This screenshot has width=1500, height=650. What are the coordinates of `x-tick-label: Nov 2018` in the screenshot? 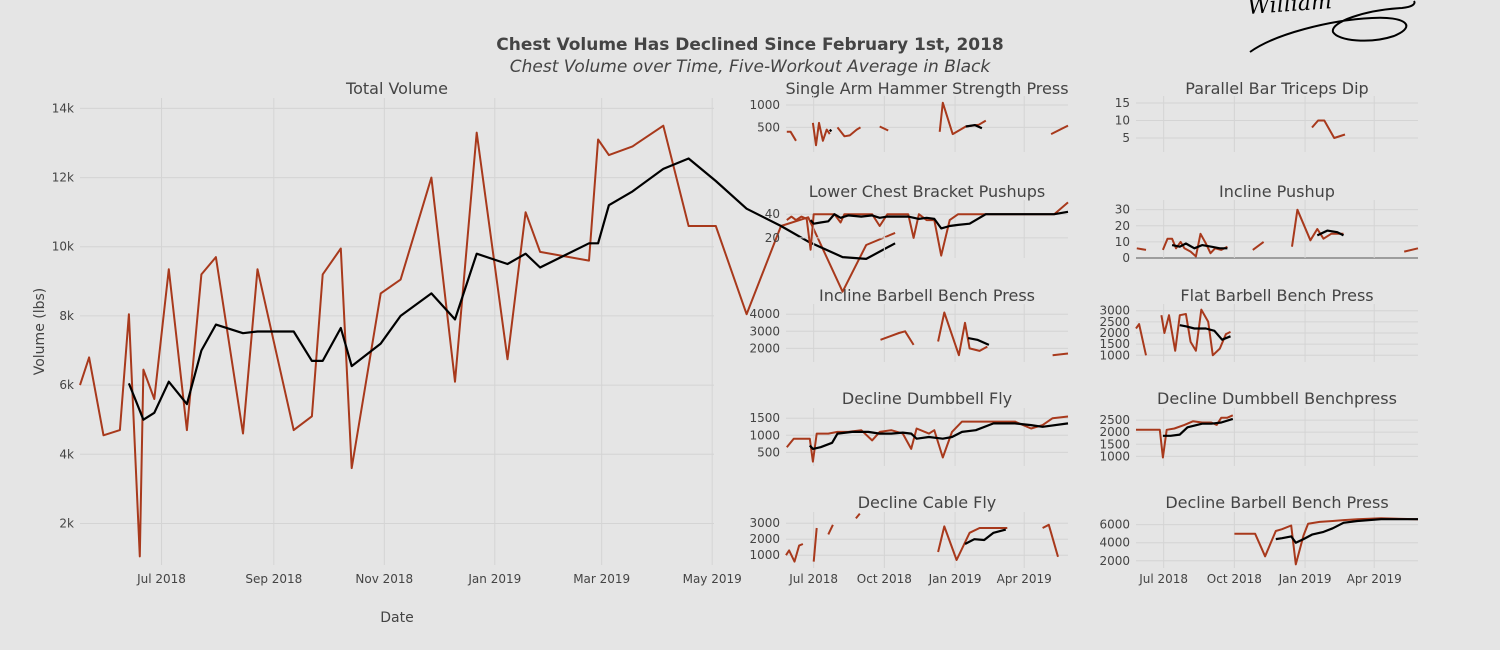 It's located at (384, 579).